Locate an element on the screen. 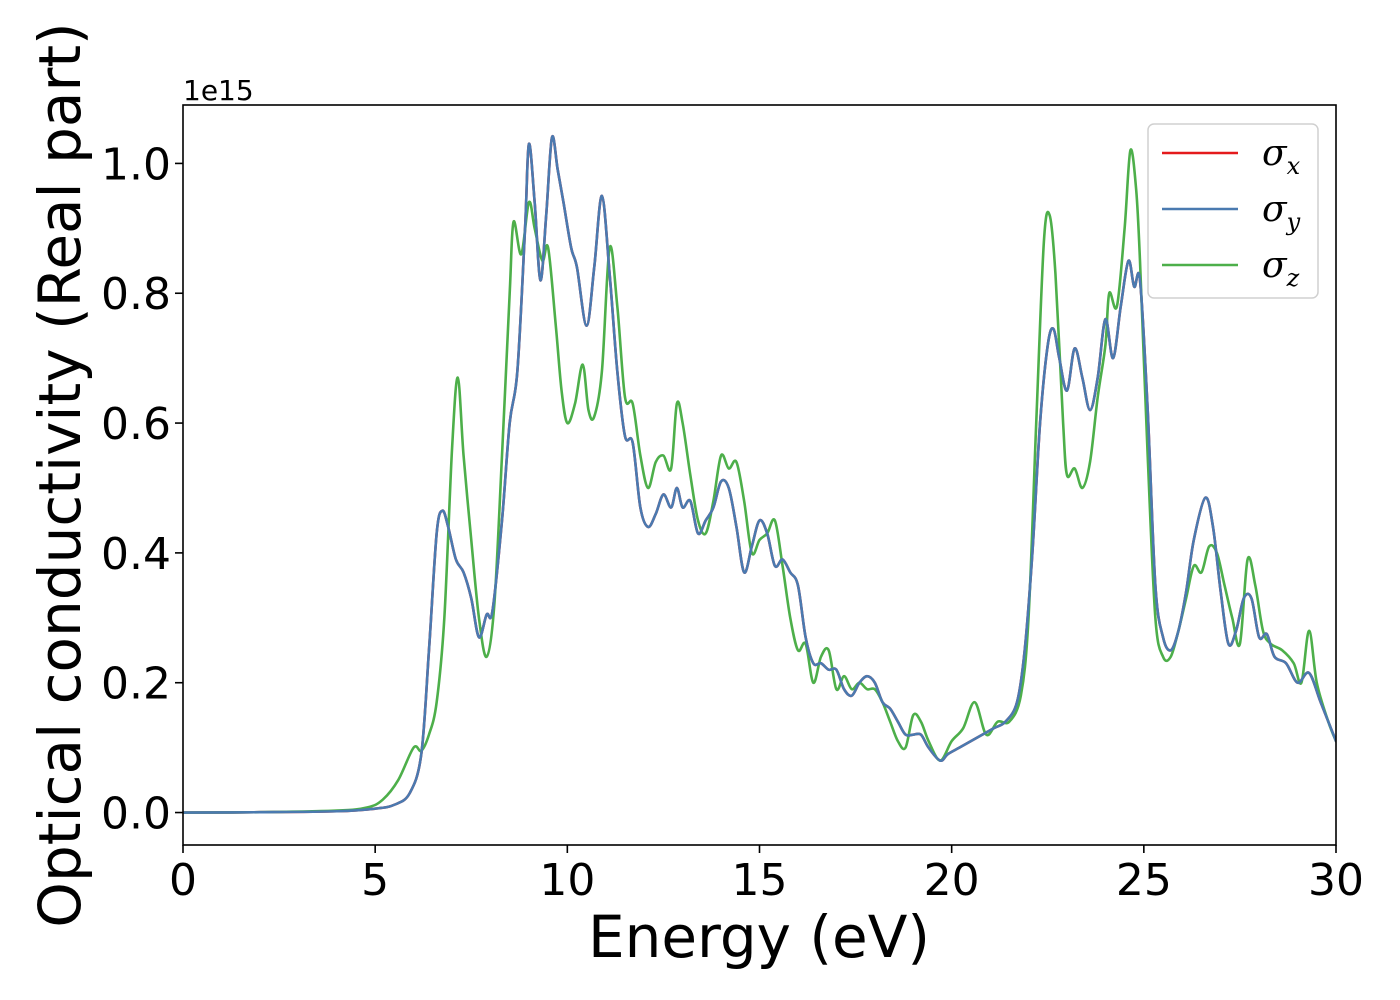 The image size is (1400, 1000). y-tick-label: 1.0 is located at coordinates (136, 164).